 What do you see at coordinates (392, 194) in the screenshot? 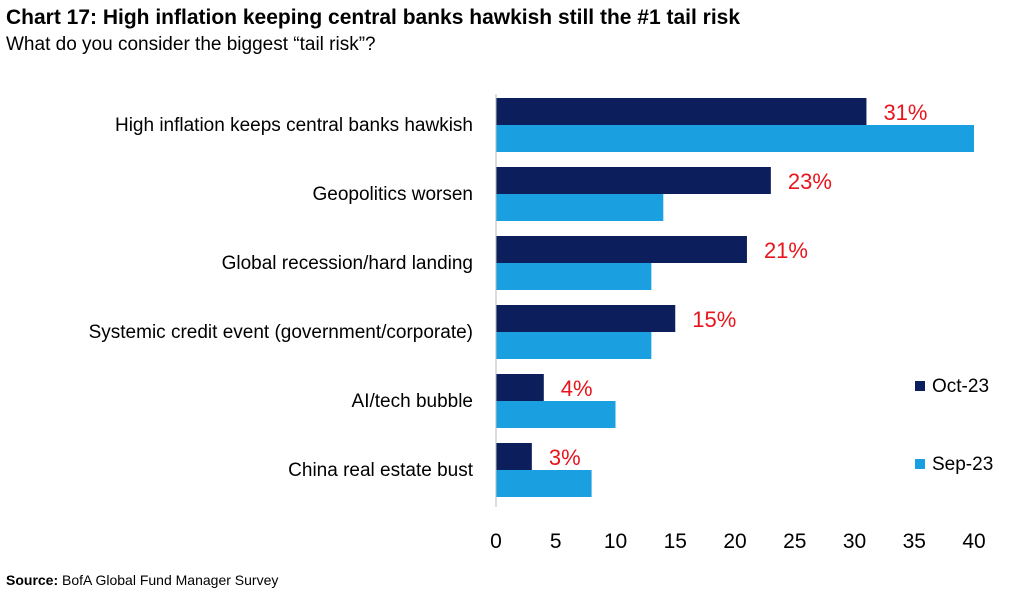
I see `category-label: Geopolitics worsen` at bounding box center [392, 194].